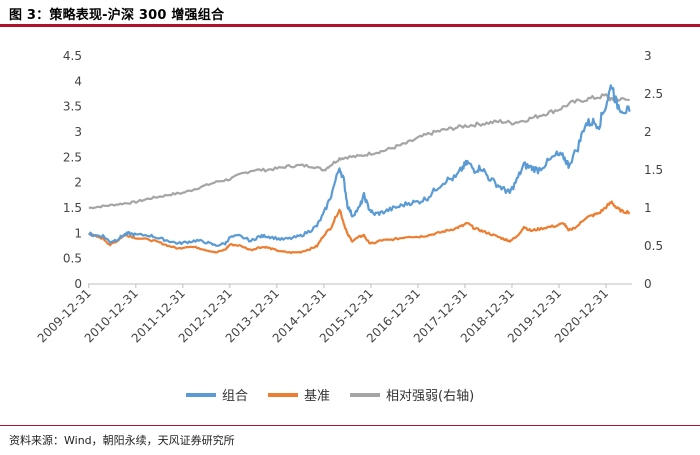 The image size is (700, 455). What do you see at coordinates (653, 94) in the screenshot?
I see `y-right-tick-label: 2.5` at bounding box center [653, 94].